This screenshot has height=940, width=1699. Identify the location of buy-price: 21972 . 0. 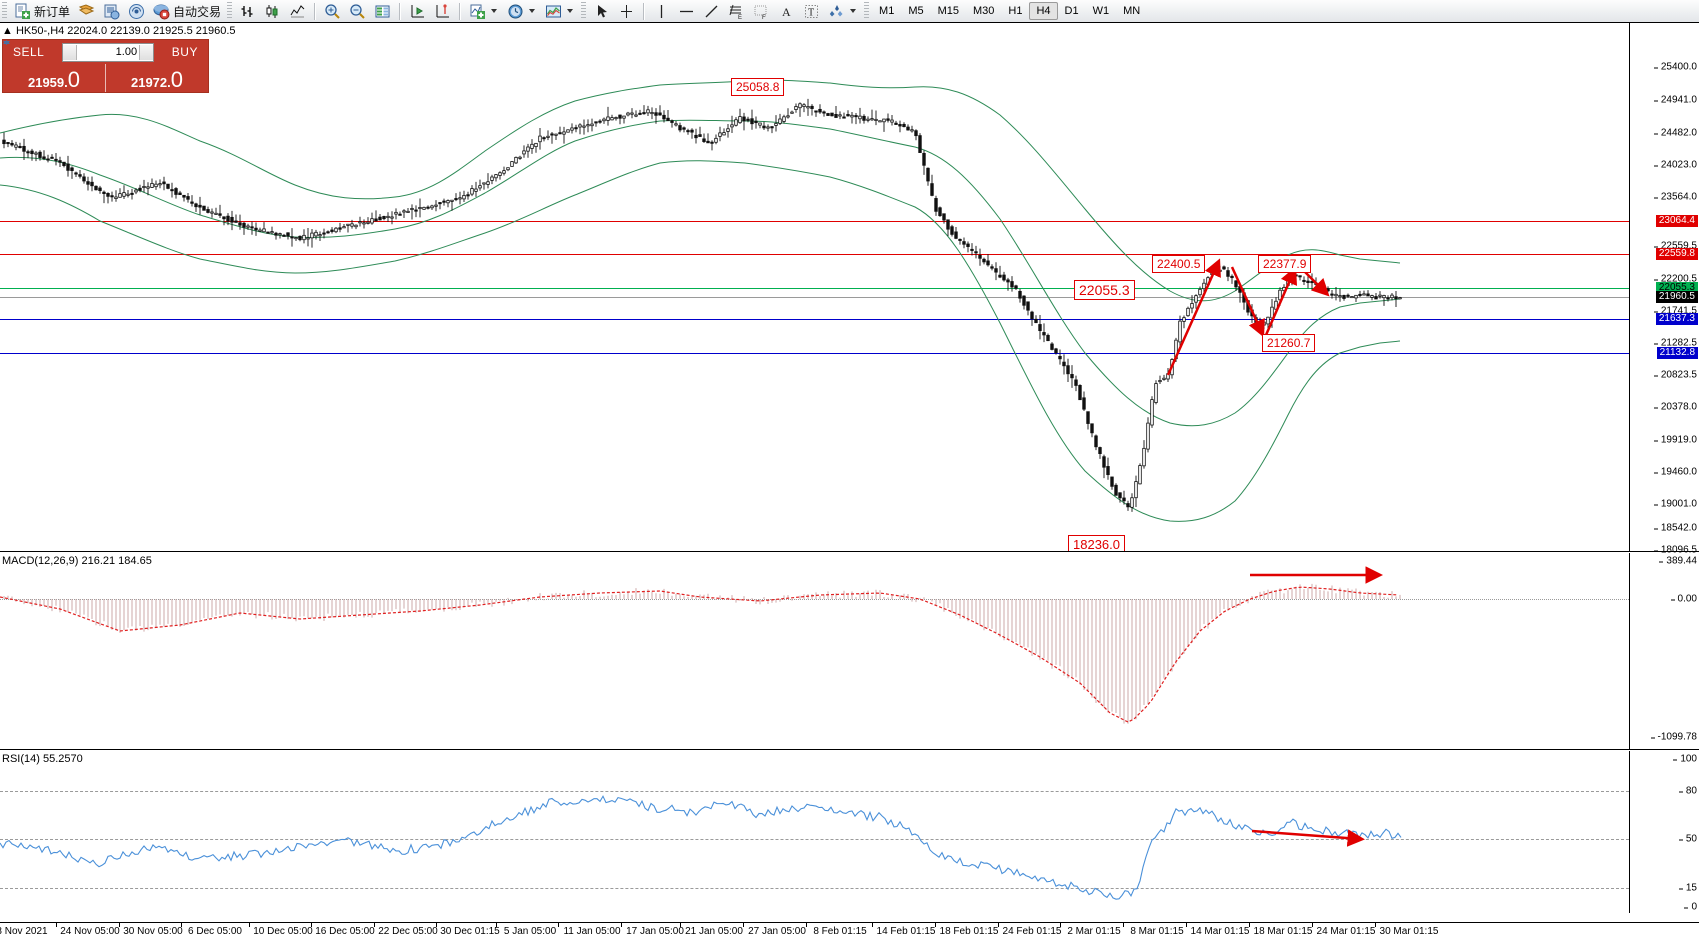
(157, 78).